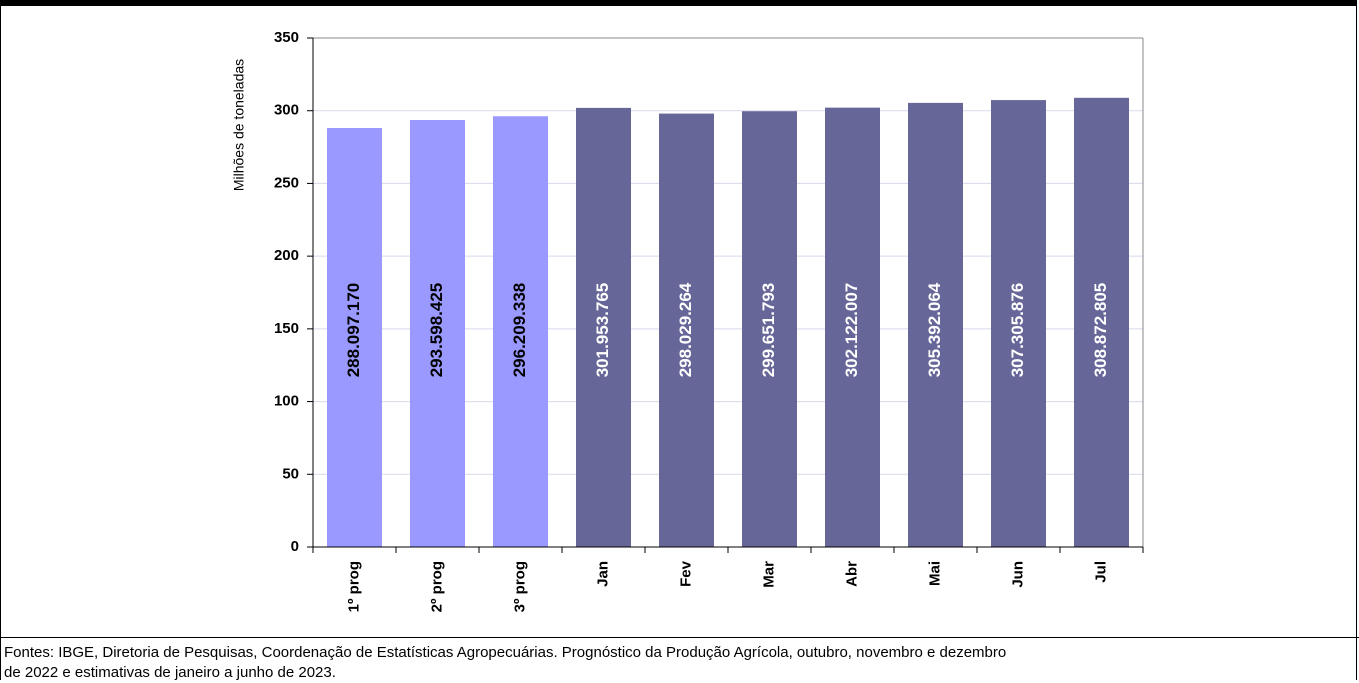  Describe the element at coordinates (934, 329) in the screenshot. I see `data-label: 305.392.064` at that location.